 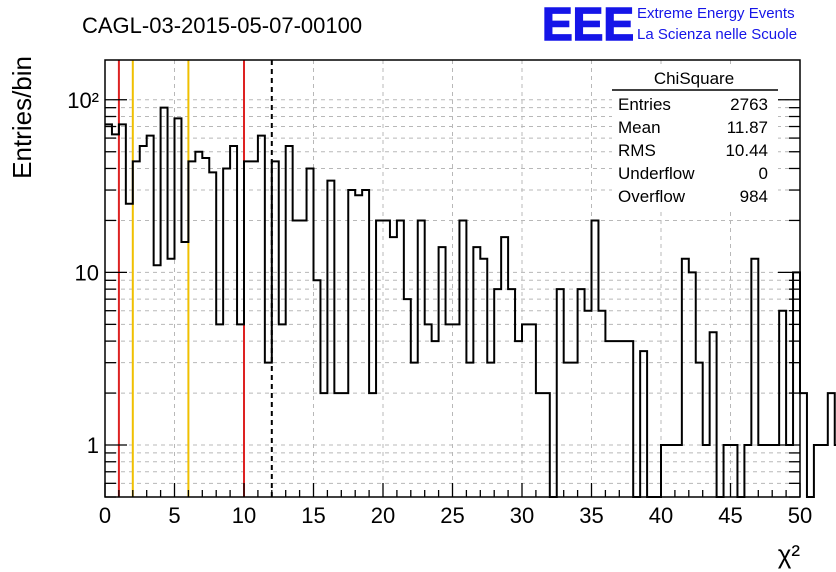 What do you see at coordinates (174, 515) in the screenshot?
I see `x-tick-label: 5` at bounding box center [174, 515].